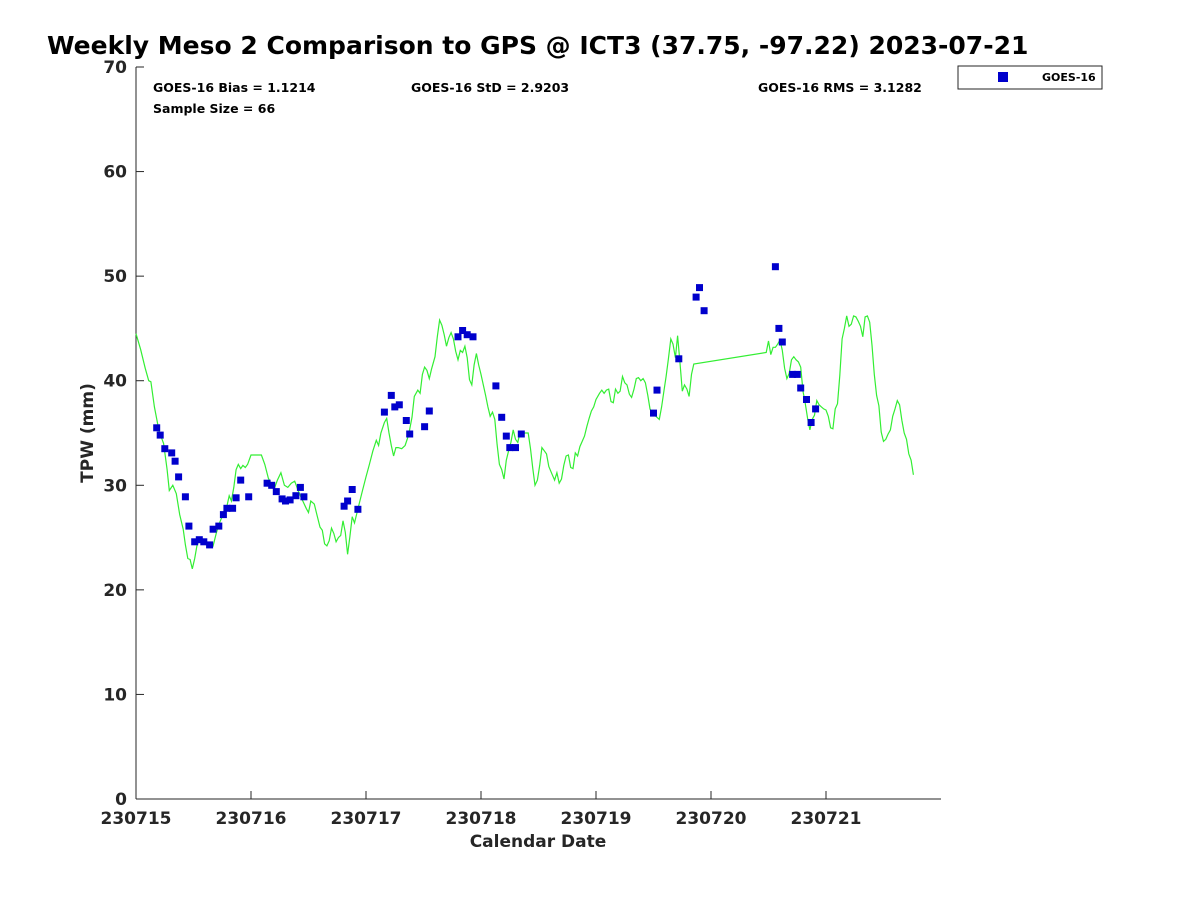  I want to click on x-tick-label: 230716, so click(251, 819).